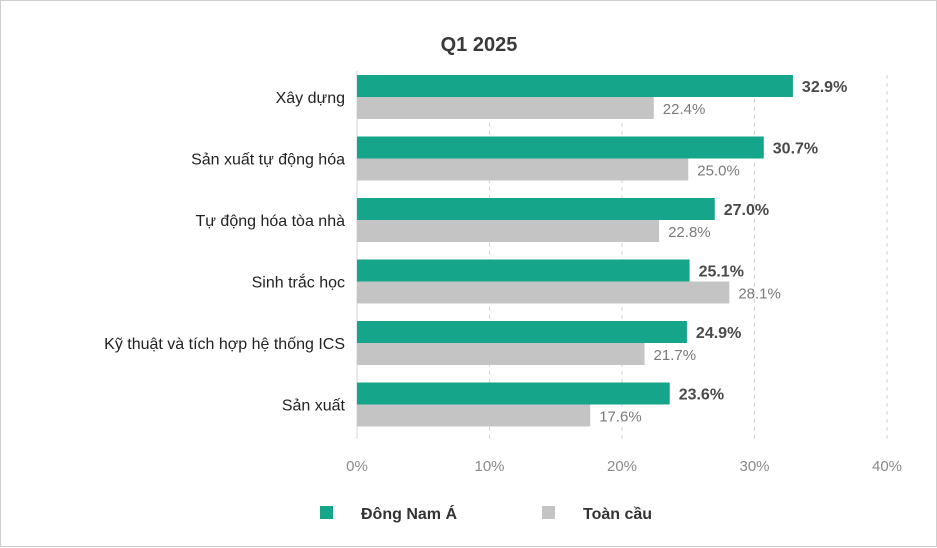 This screenshot has height=548, width=937. I want to click on category-label: Xây dựng, so click(310, 98).